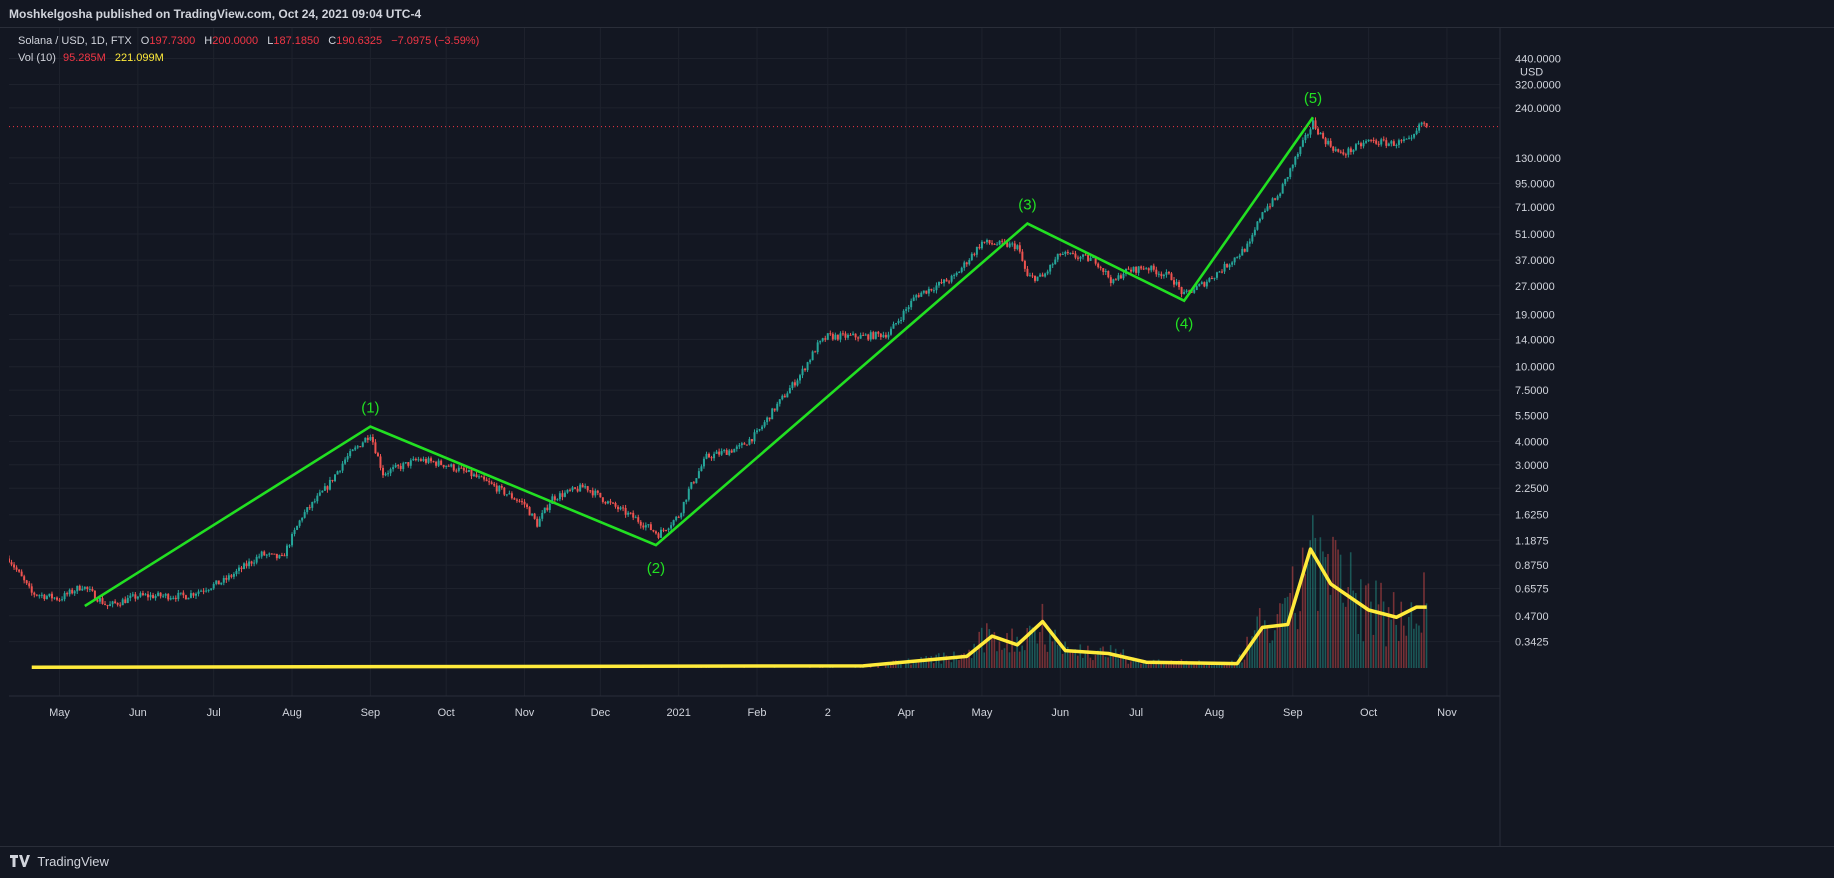 The height and width of the screenshot is (878, 1834). What do you see at coordinates (525, 713) in the screenshot?
I see `x-tick-label: Nov` at bounding box center [525, 713].